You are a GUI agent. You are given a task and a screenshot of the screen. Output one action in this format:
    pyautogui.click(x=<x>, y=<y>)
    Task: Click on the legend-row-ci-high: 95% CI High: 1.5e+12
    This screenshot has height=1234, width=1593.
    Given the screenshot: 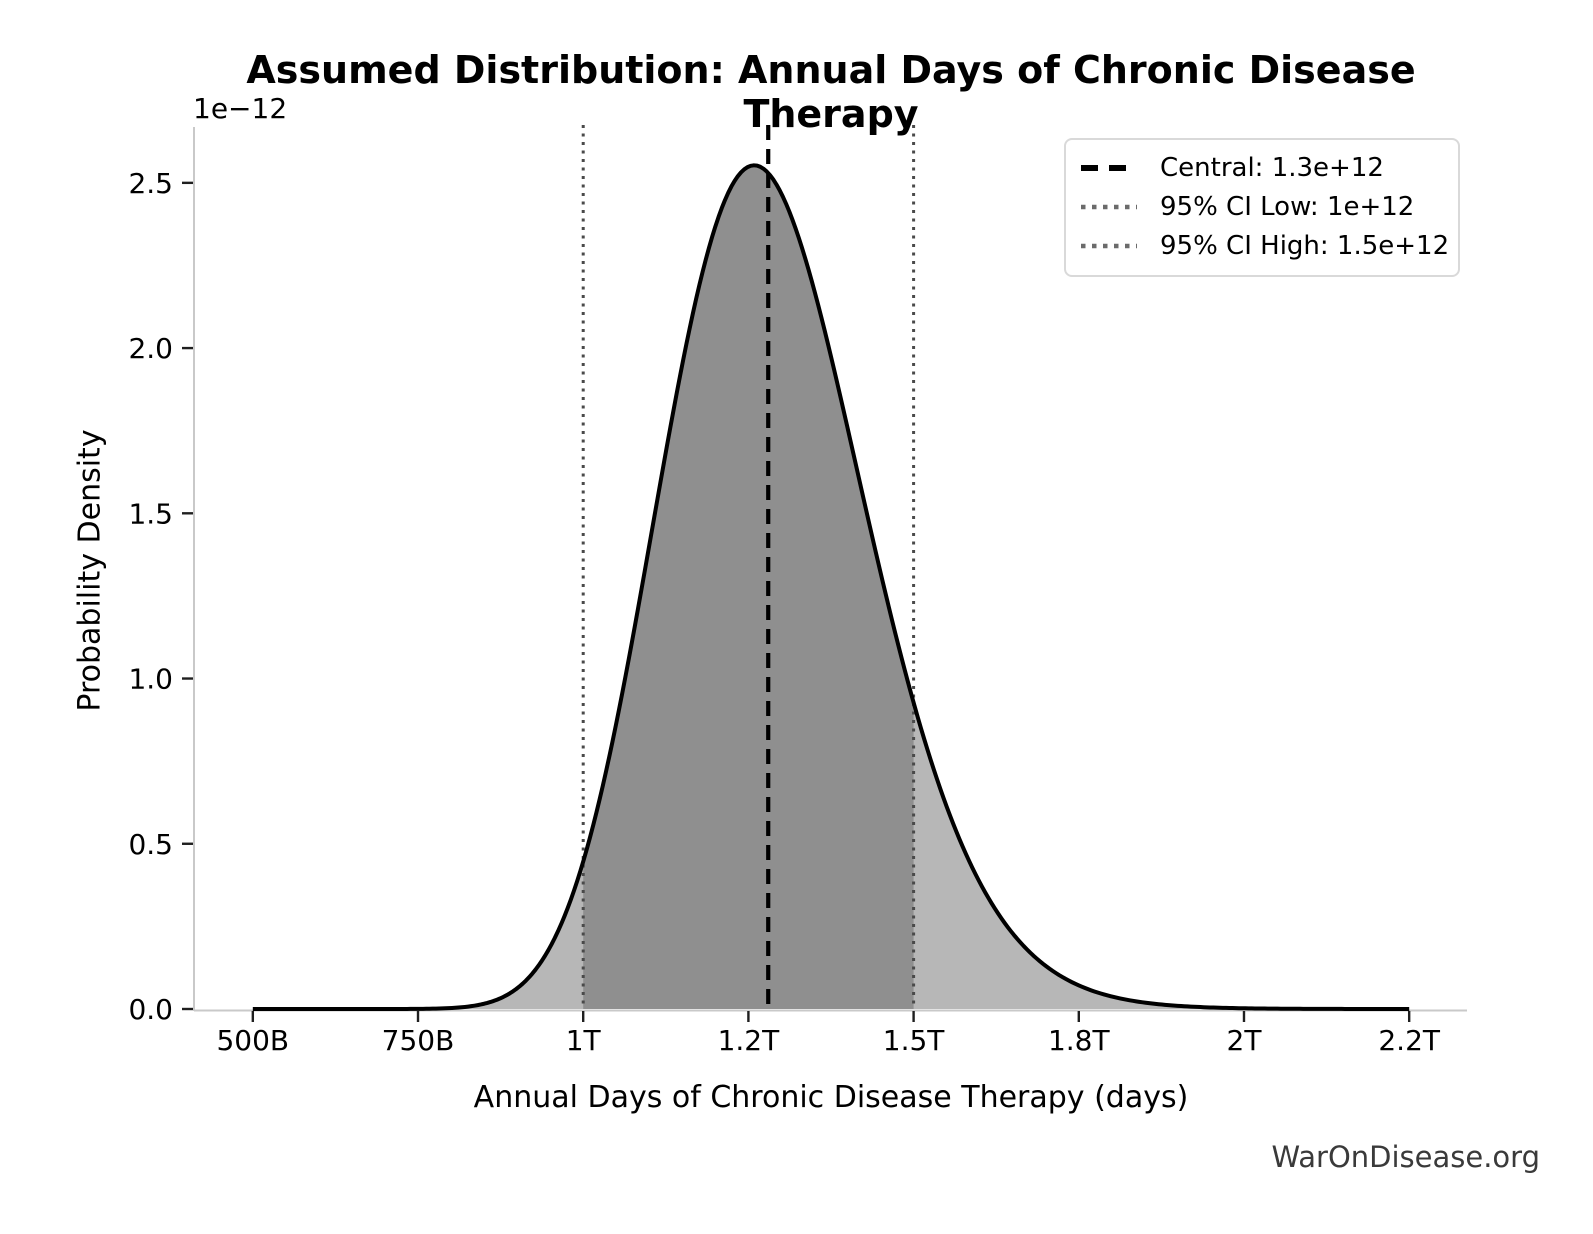 What is the action you would take?
    pyautogui.click(x=1264, y=245)
    